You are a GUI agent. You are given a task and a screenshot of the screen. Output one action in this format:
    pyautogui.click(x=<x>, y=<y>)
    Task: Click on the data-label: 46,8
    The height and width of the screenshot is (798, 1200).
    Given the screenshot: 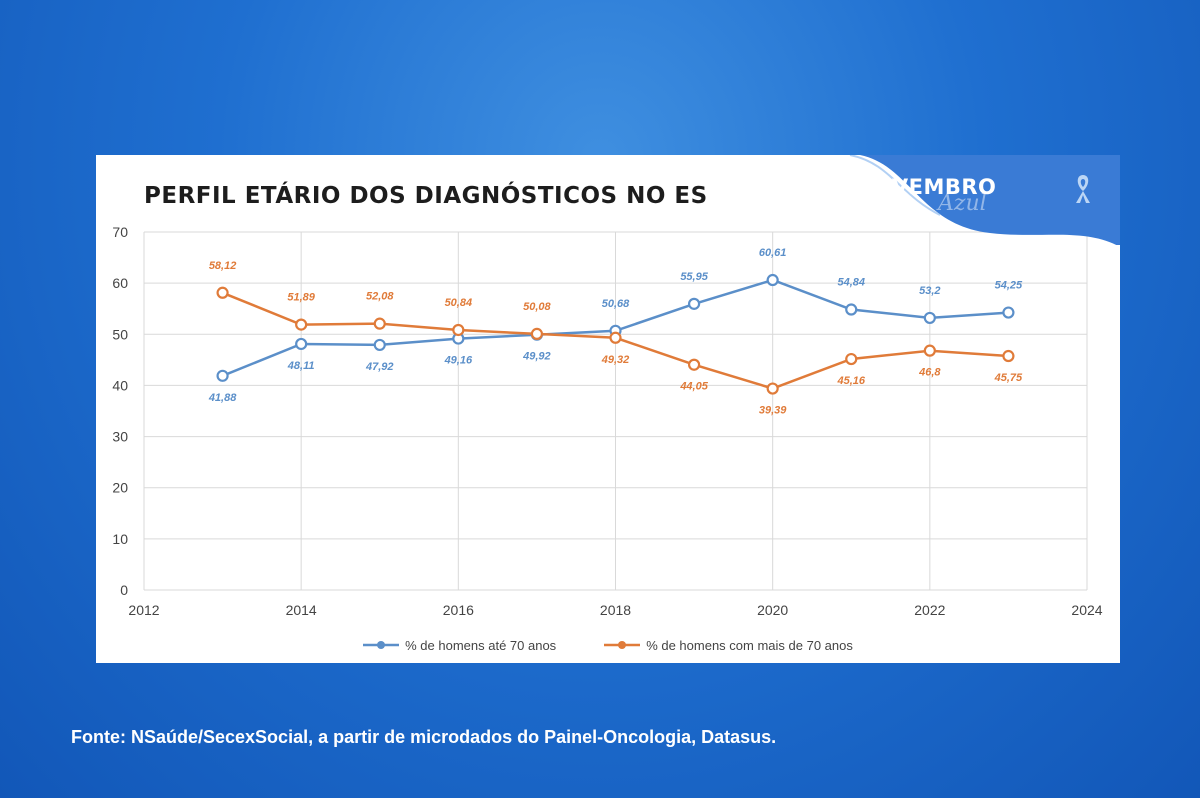 What is the action you would take?
    pyautogui.click(x=929, y=373)
    